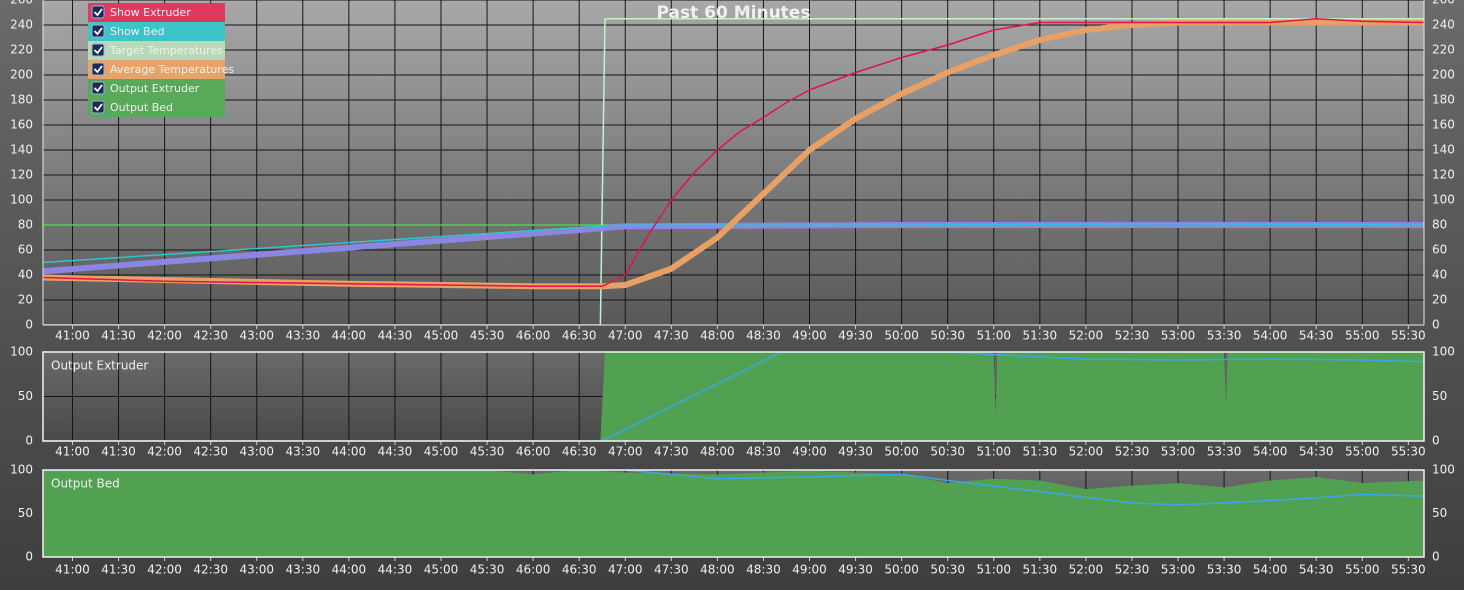  I want to click on legend-item: Average Temperatures, so click(161, 69).